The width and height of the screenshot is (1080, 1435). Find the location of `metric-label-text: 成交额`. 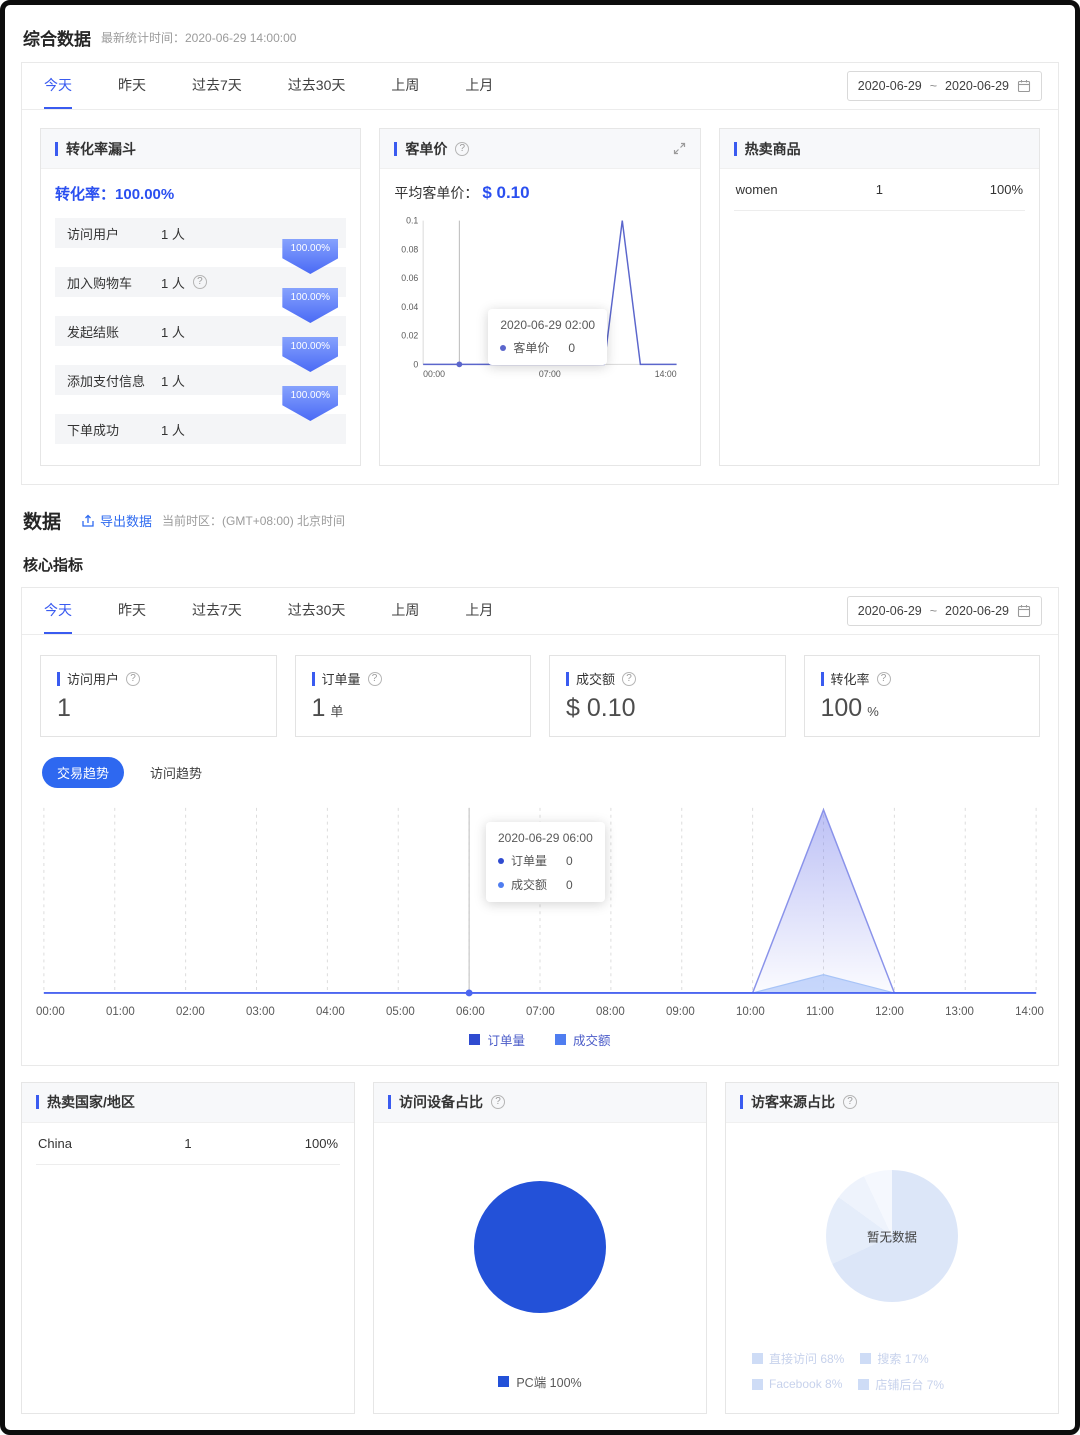

metric-label-text: 成交额 is located at coordinates (596, 679).